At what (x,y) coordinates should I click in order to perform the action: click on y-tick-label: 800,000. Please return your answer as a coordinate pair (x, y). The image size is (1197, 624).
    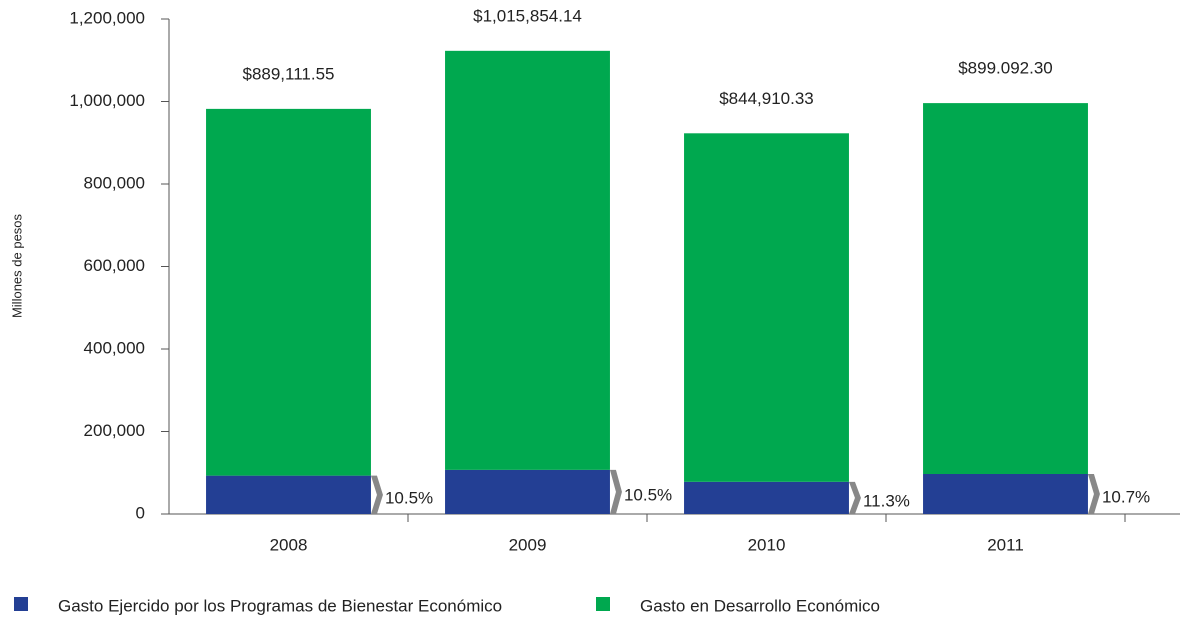
    Looking at the image, I should click on (114, 182).